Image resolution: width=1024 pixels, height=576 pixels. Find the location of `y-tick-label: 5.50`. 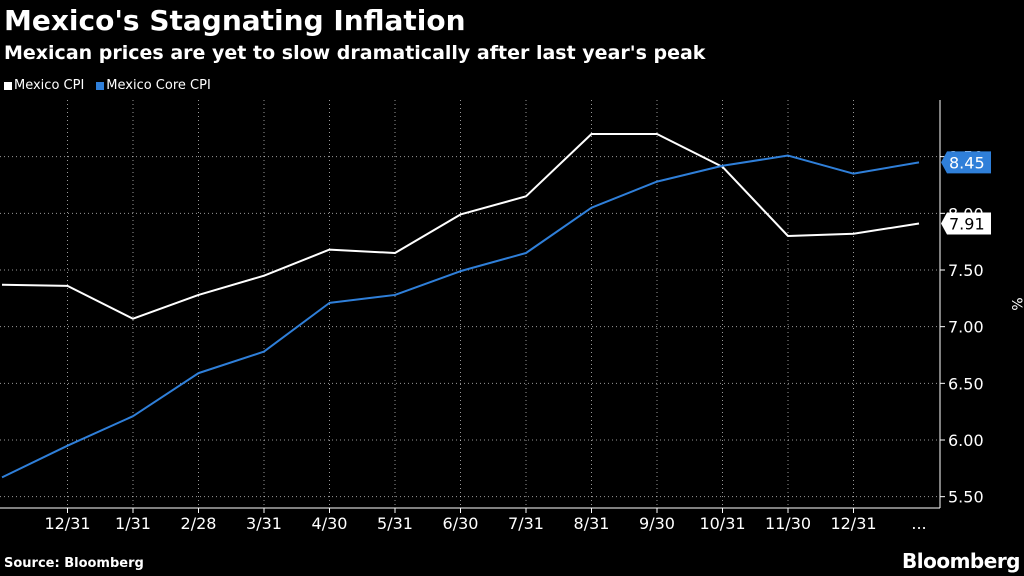

y-tick-label: 5.50 is located at coordinates (966, 497).